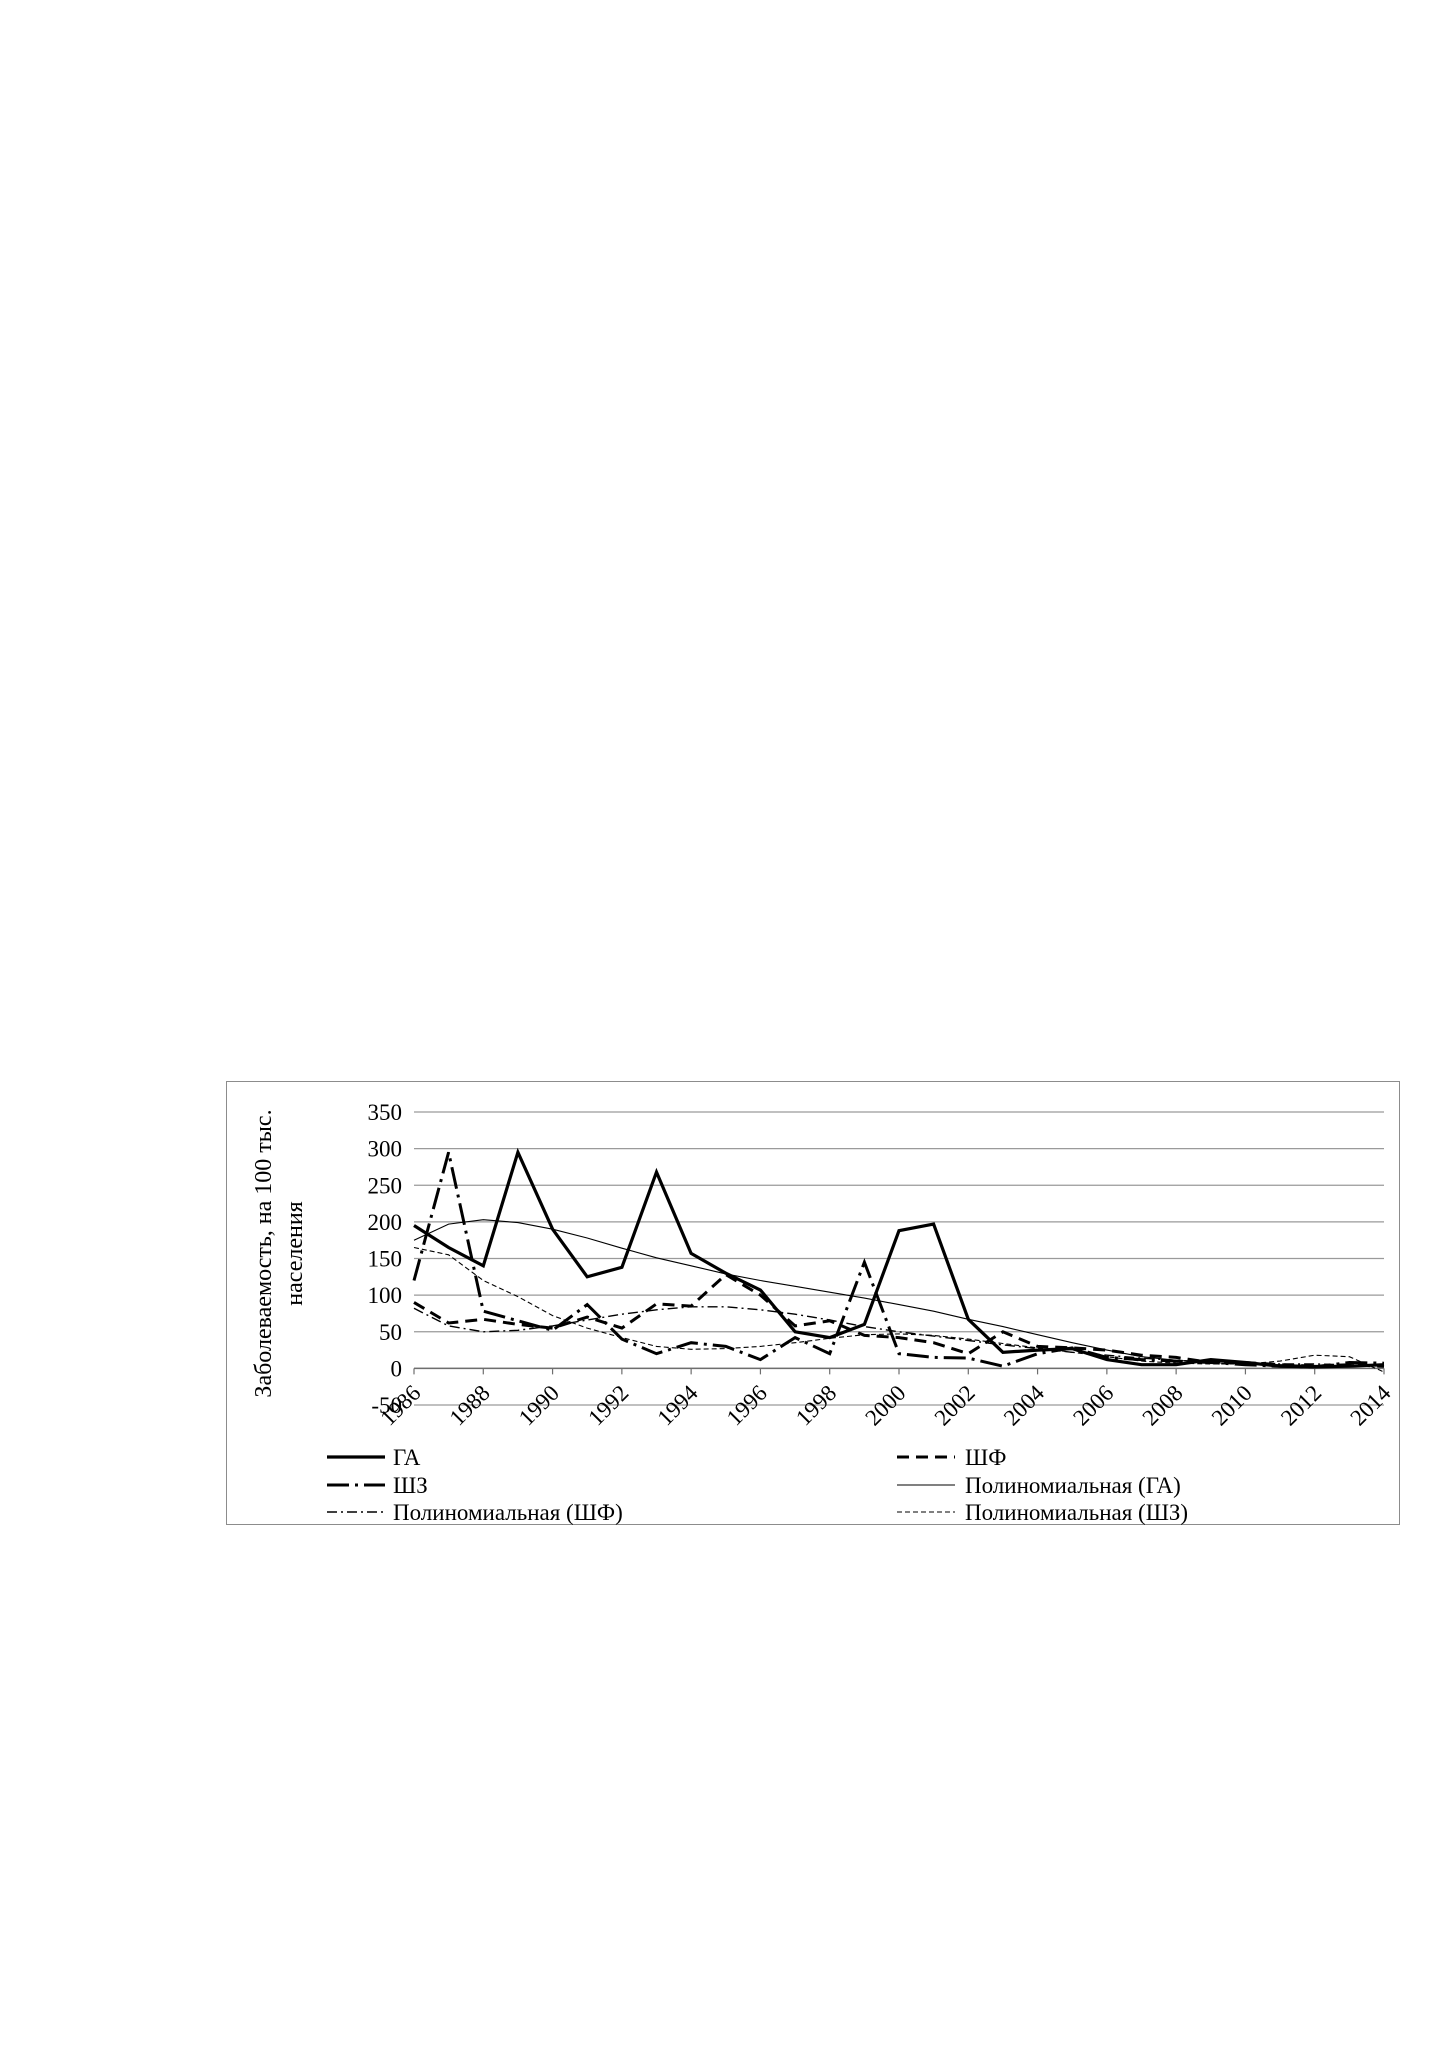  I want to click on x-tick-label: 1996, so click(747, 1405).